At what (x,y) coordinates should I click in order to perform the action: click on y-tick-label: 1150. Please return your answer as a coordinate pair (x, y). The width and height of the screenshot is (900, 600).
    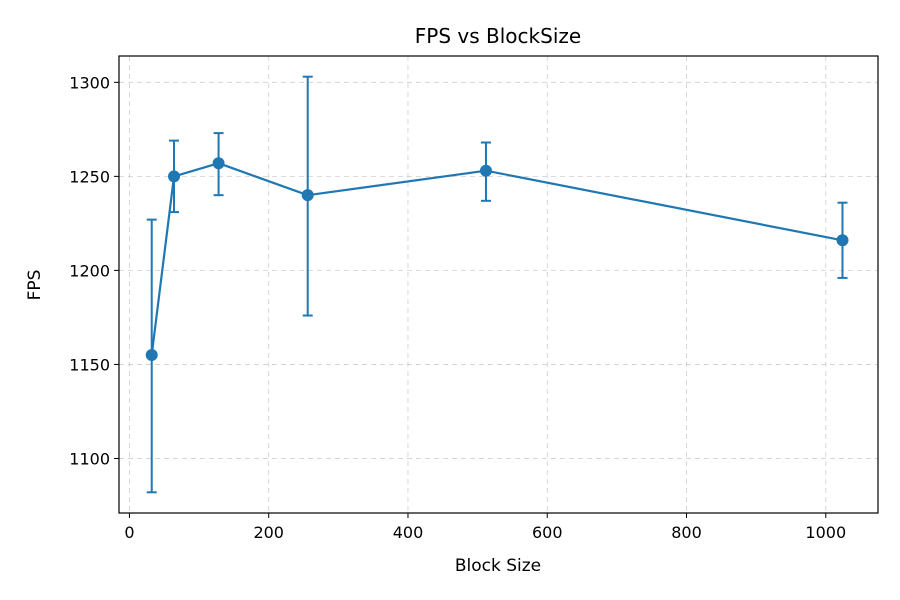
    Looking at the image, I should click on (89, 364).